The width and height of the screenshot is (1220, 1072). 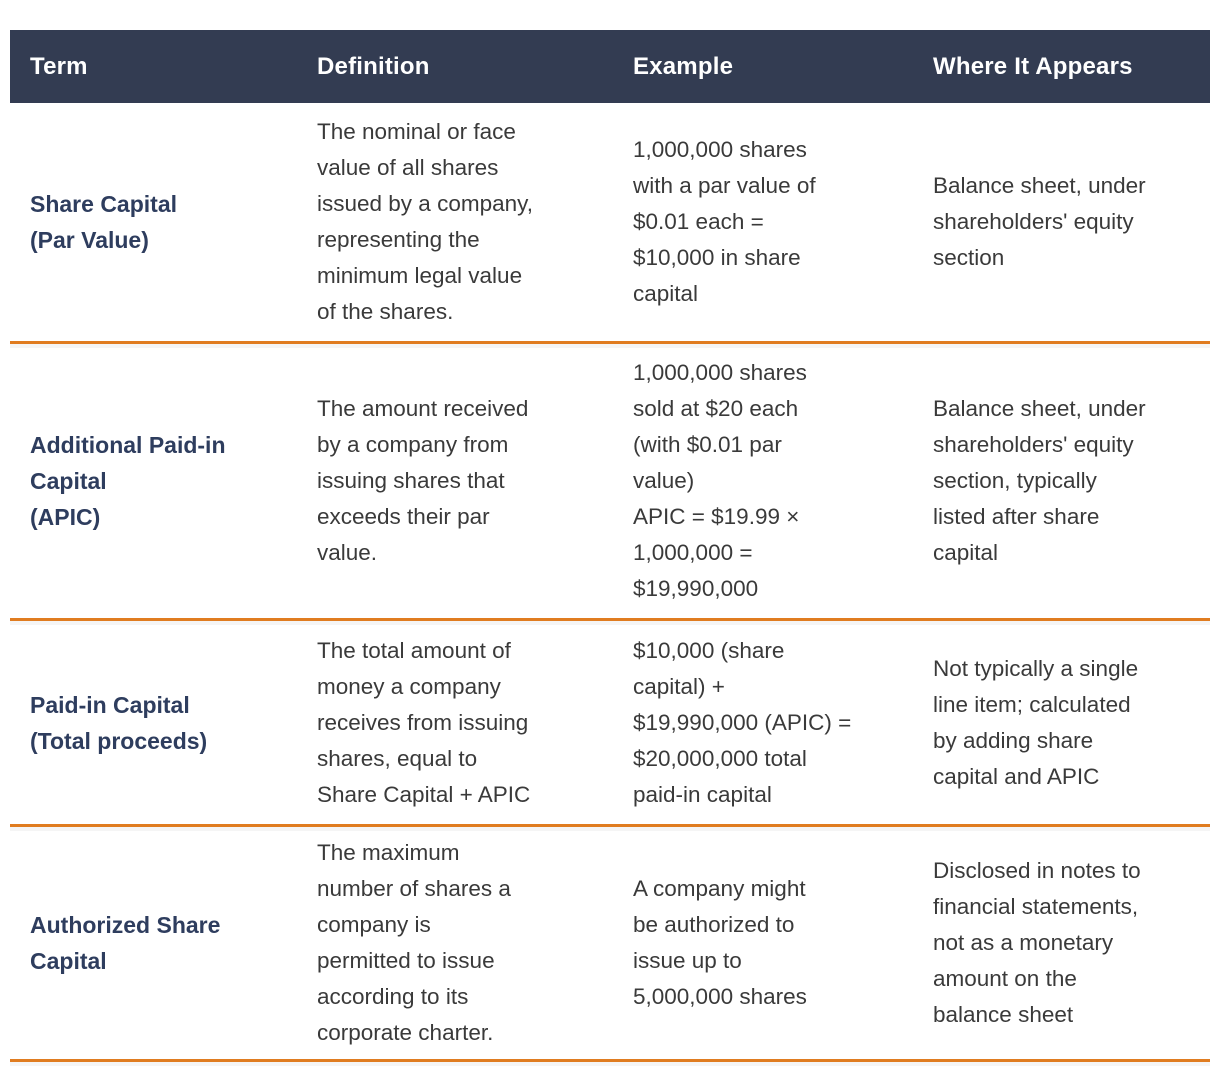 I want to click on term-cell: Authorized Share Capital, so click(x=125, y=943).